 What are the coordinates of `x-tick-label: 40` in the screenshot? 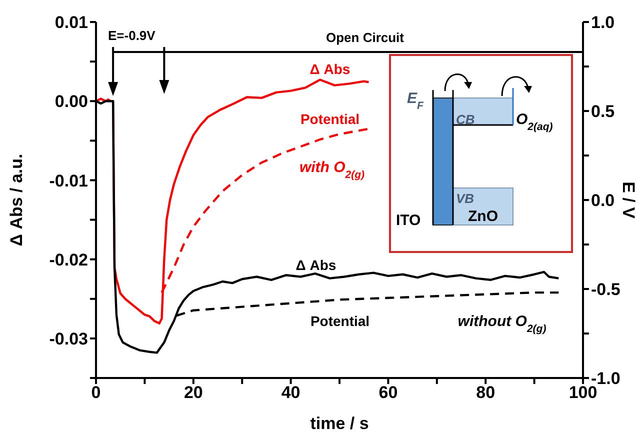 It's located at (290, 392).